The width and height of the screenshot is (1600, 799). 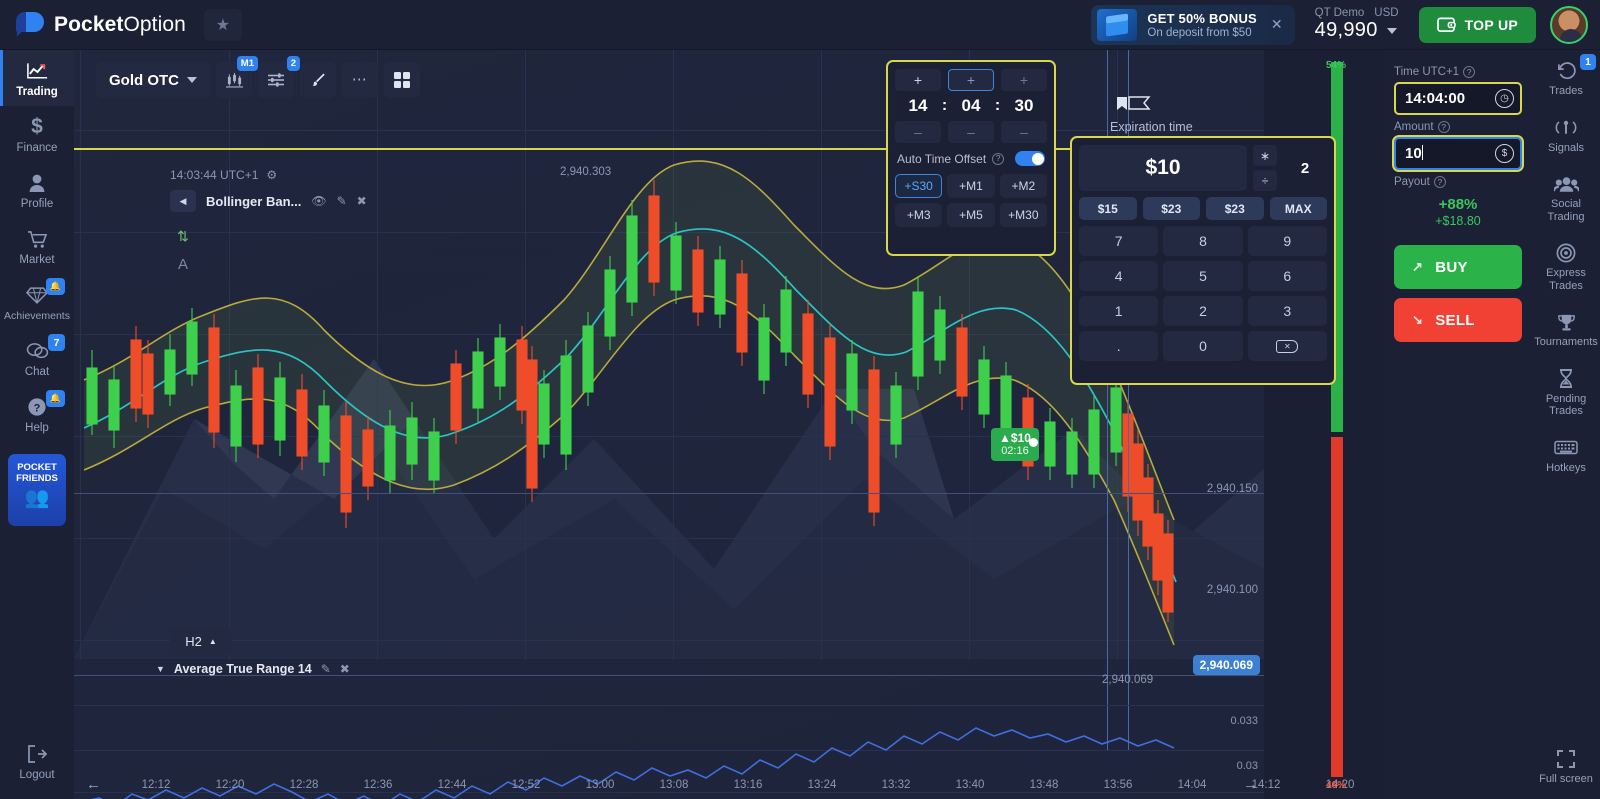 What do you see at coordinates (1203, 346) in the screenshot?
I see `numpad-key-0: 0` at bounding box center [1203, 346].